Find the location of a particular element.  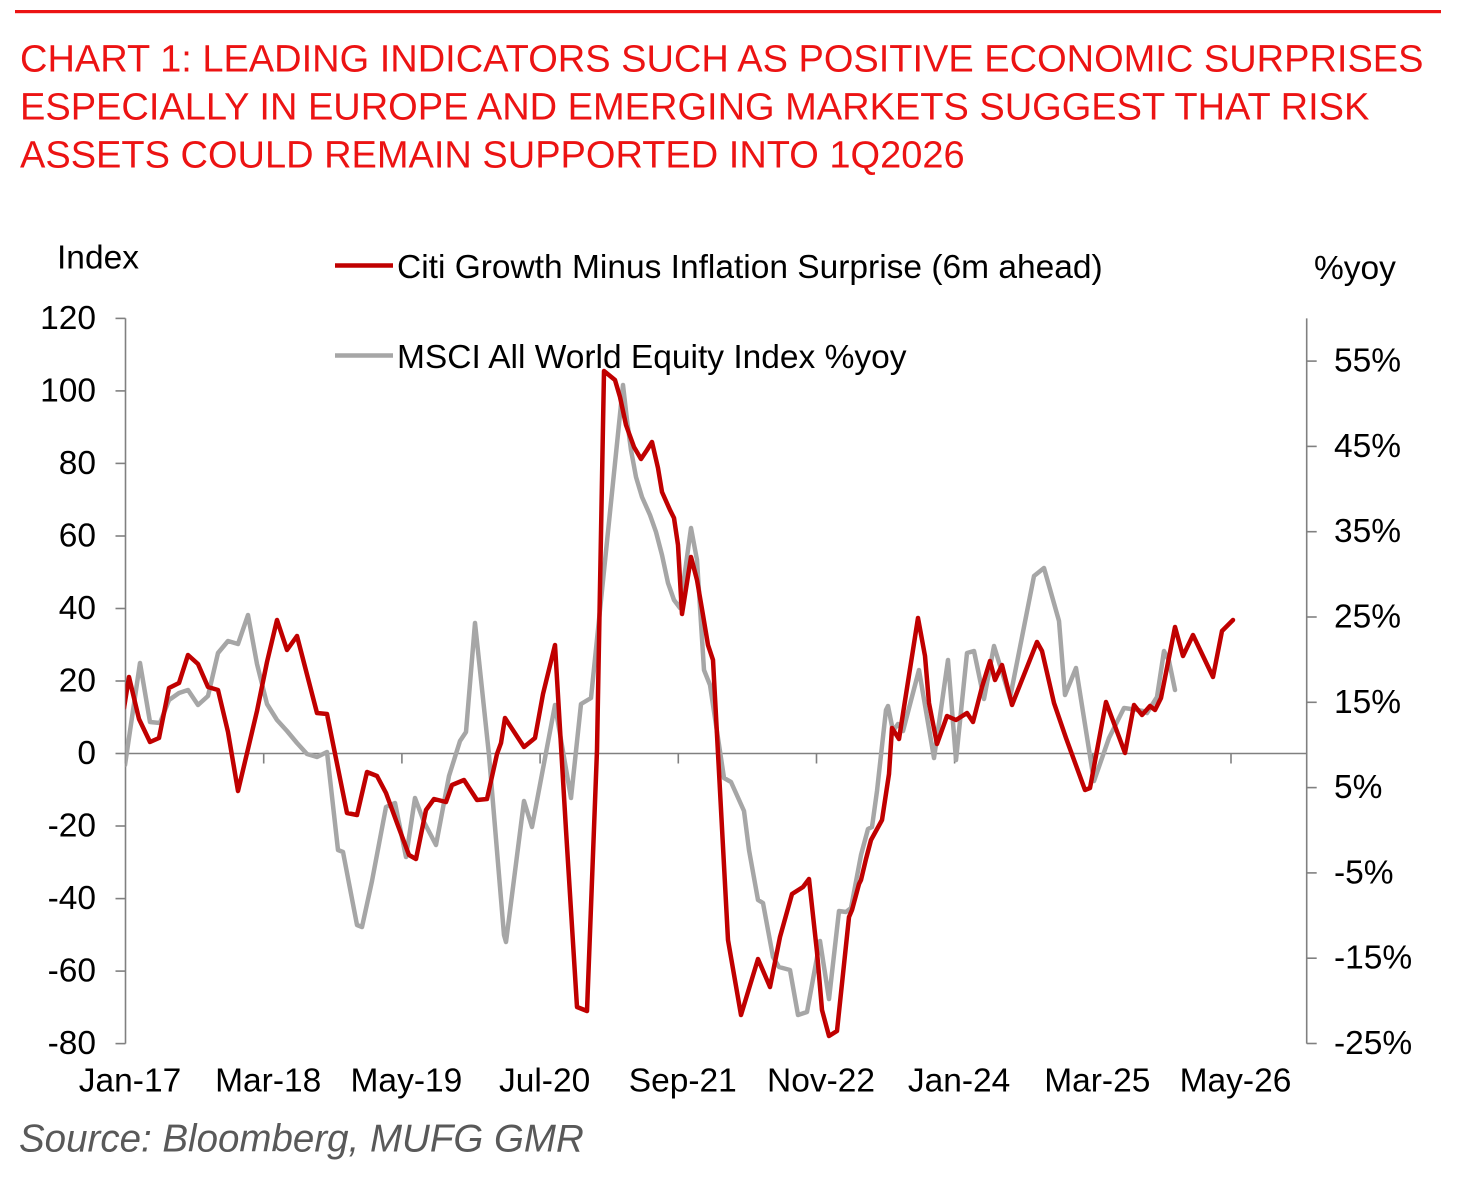

svg-text: -60 is located at coordinates (72, 971).